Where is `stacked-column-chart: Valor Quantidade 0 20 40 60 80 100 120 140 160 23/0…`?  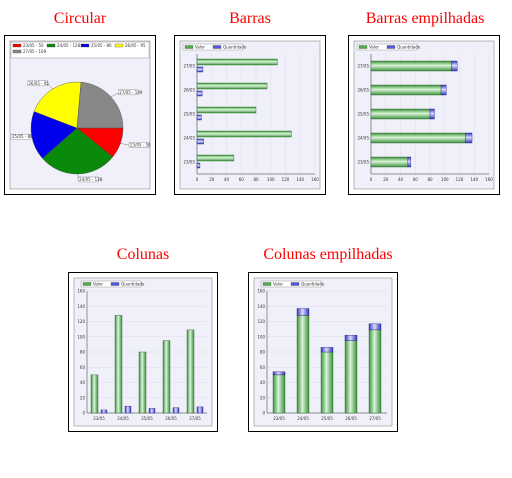
stacked-column-chart: Valor Quantidade 0 20 40 60 80 100 120 140 160 23/0… is located at coordinates (323, 352).